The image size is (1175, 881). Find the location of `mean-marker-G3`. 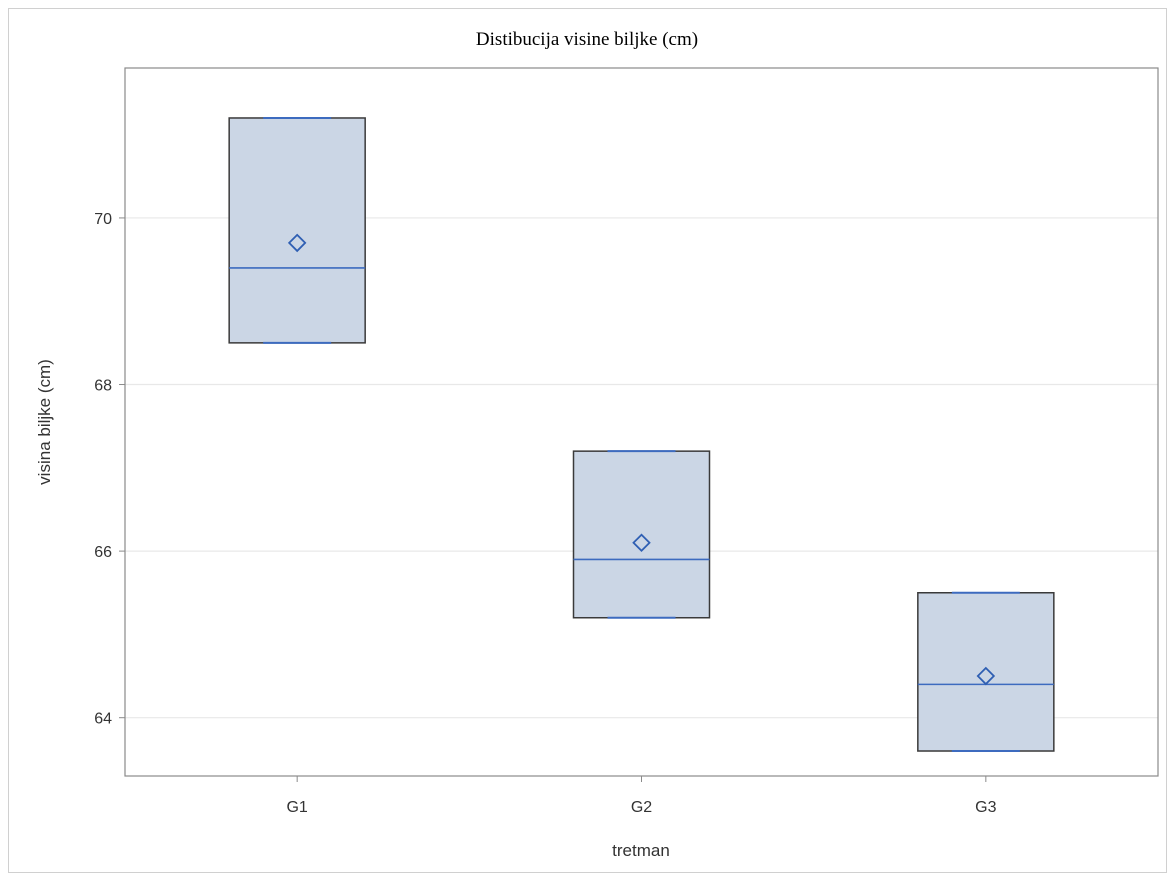

mean-marker-G3 is located at coordinates (986, 676).